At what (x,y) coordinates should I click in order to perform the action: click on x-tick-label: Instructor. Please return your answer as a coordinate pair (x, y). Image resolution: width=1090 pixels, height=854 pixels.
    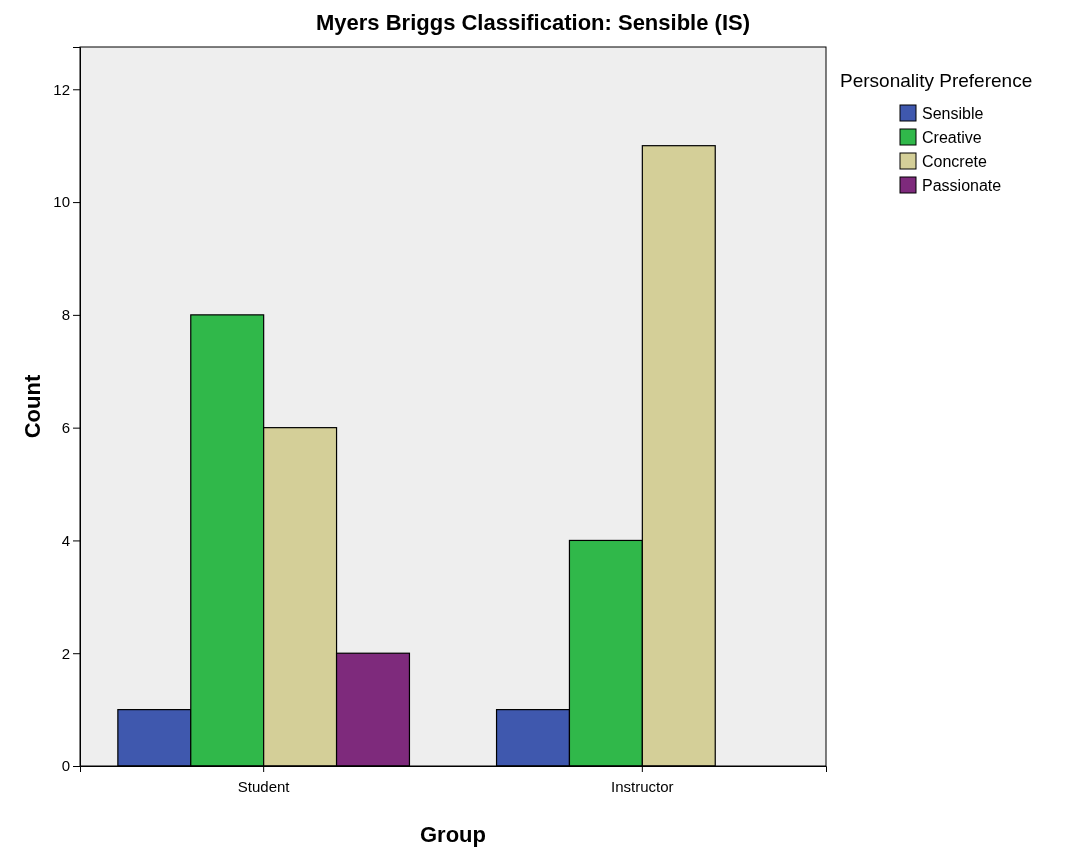
    Looking at the image, I should click on (642, 786).